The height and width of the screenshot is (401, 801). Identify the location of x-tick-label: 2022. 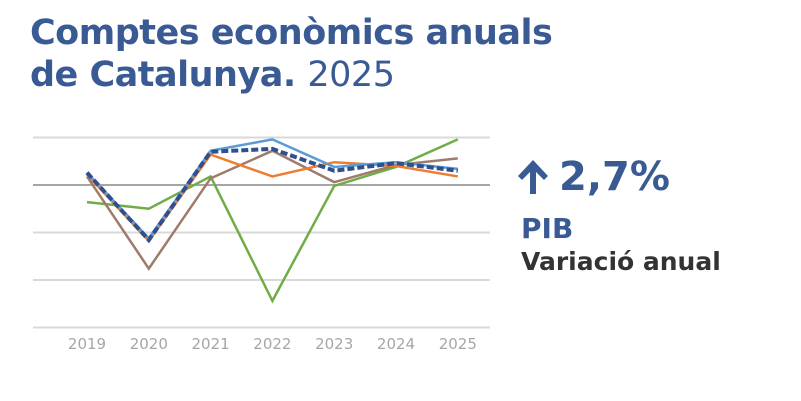
(272, 344).